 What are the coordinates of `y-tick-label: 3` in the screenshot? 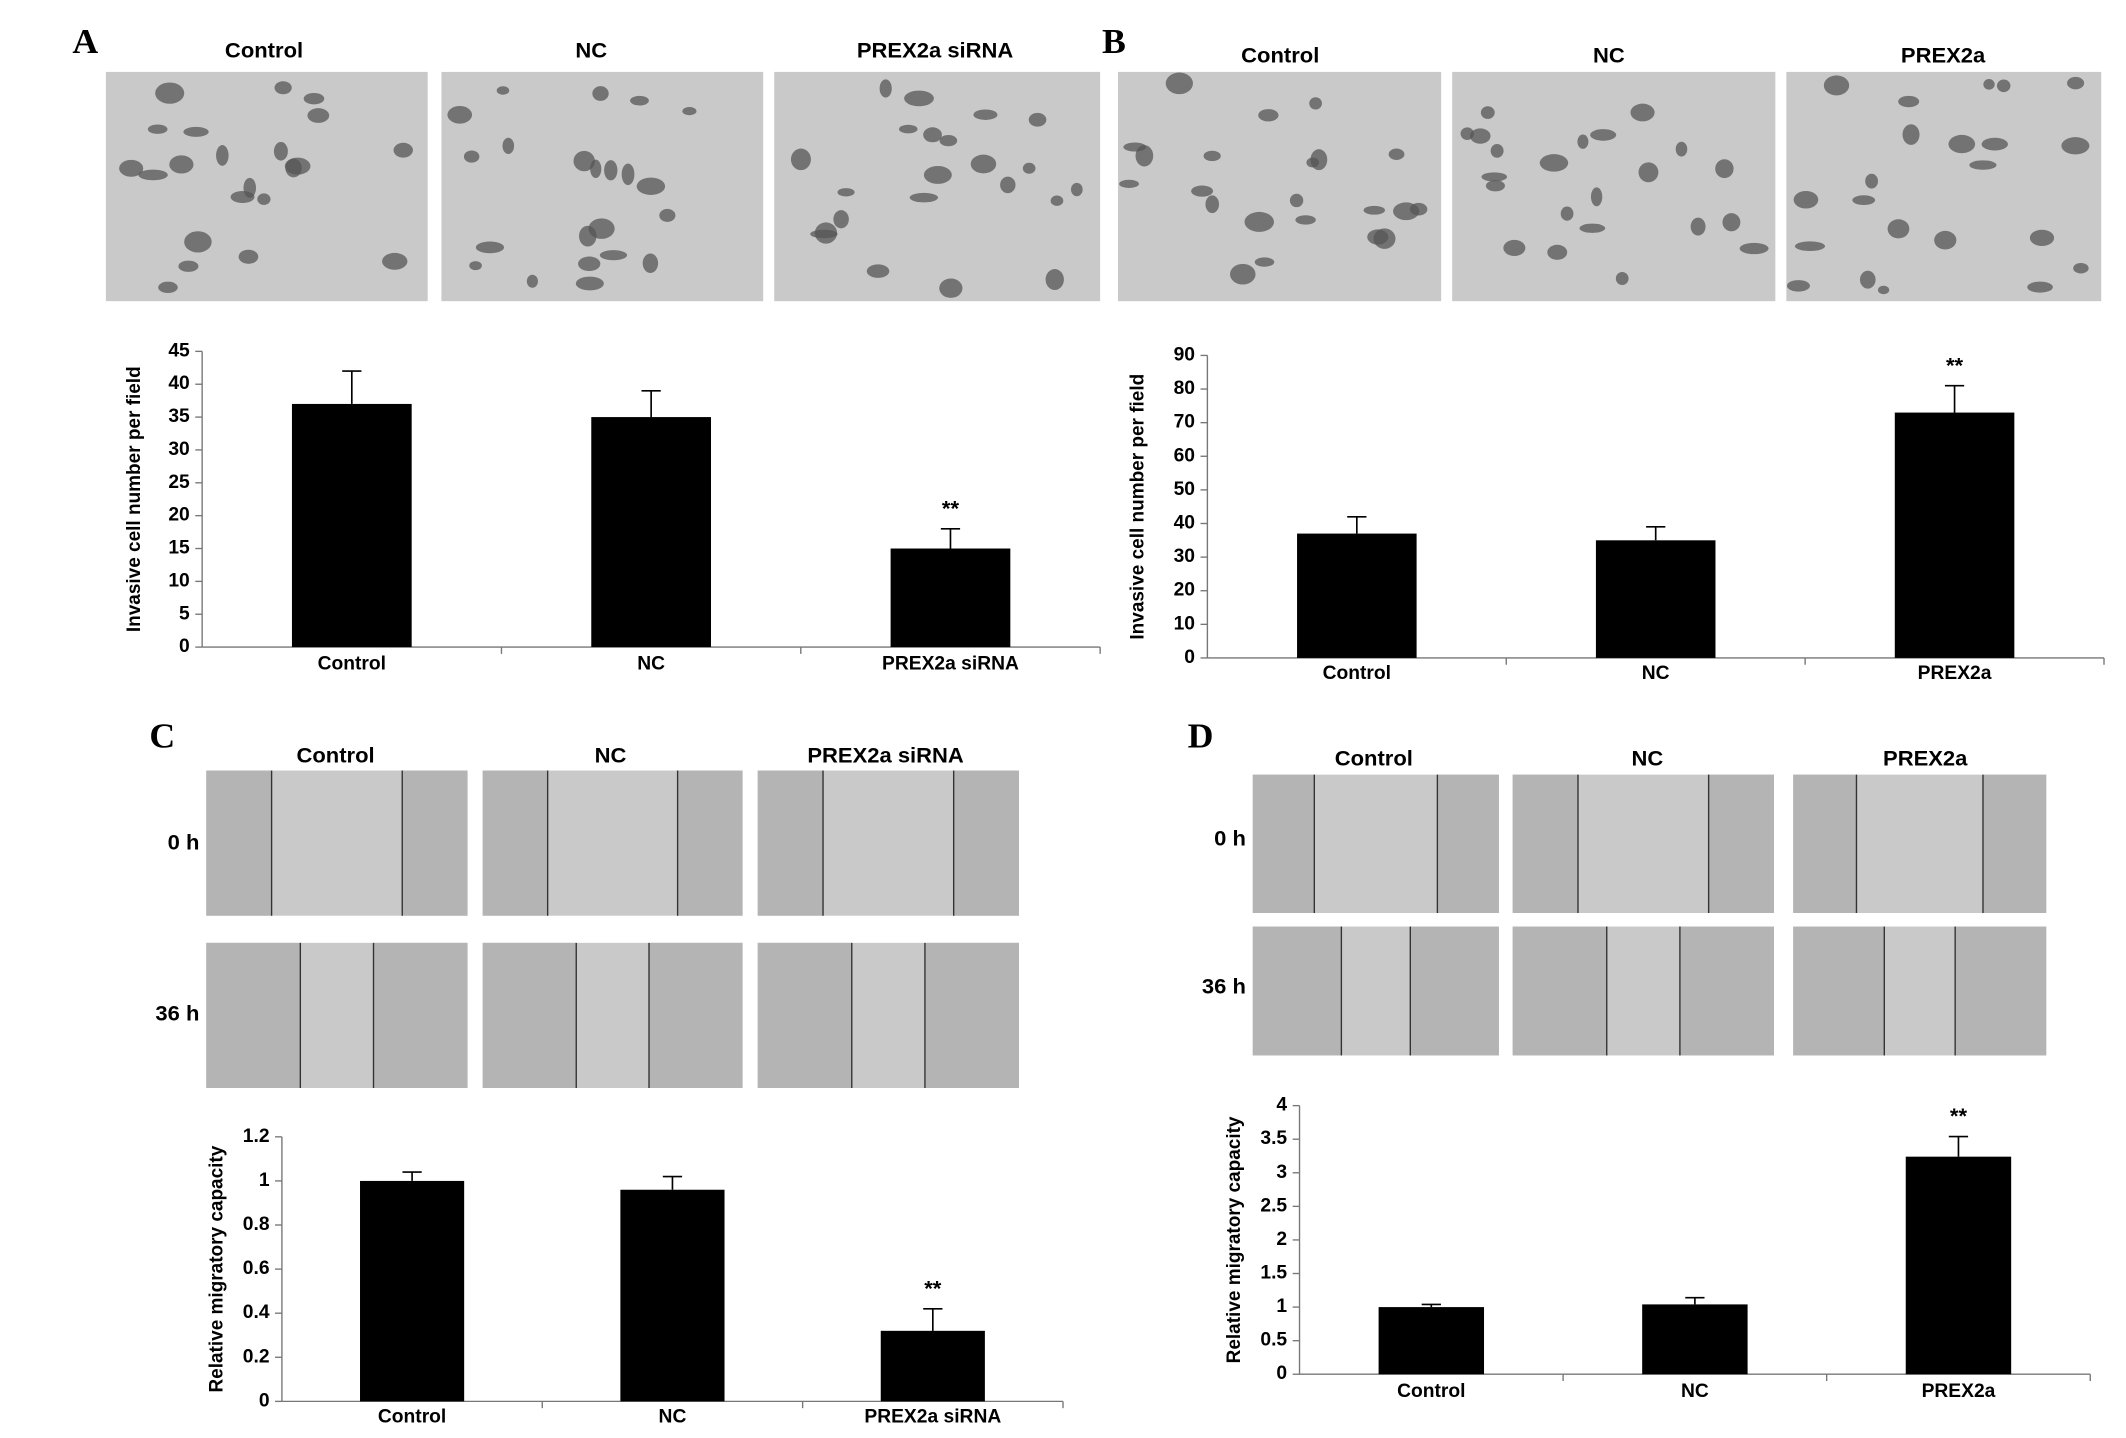 It's located at (1281, 1172).